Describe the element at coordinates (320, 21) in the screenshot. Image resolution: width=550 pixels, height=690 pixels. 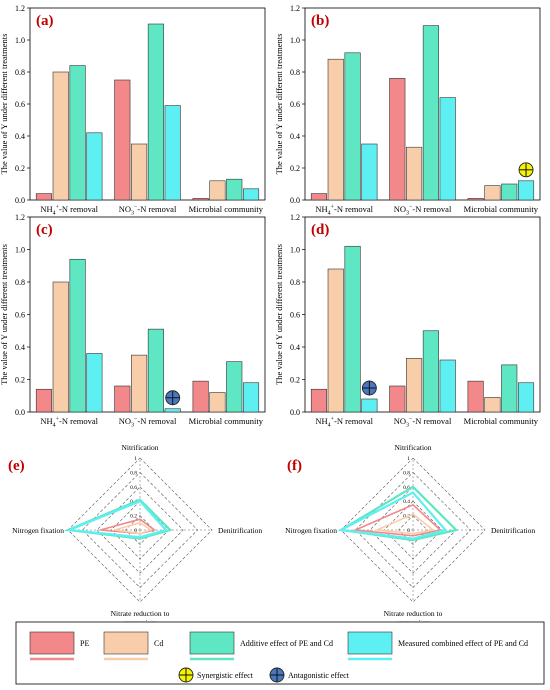
I see `panel-label: (b)` at that location.